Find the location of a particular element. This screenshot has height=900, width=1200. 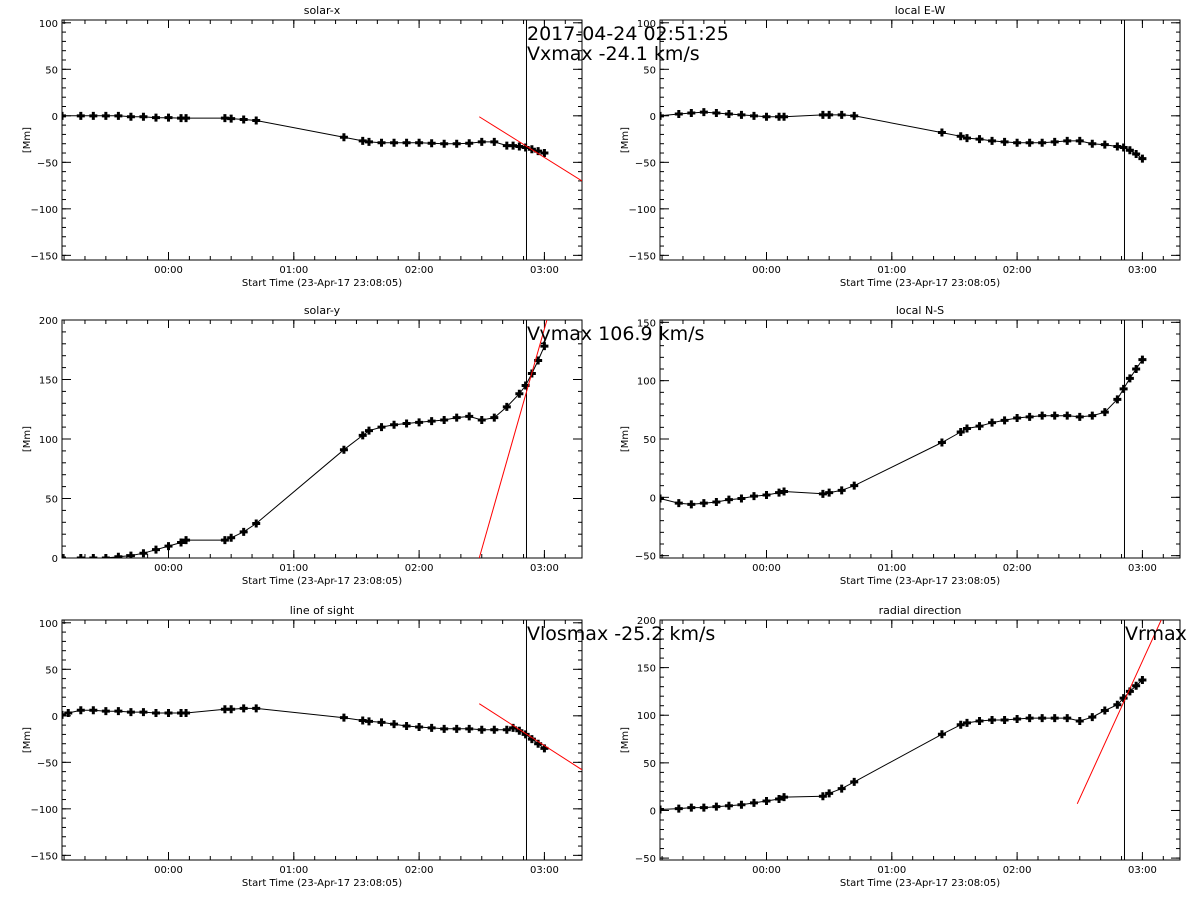

panel-6-series-line is located at coordinates (901, 744).